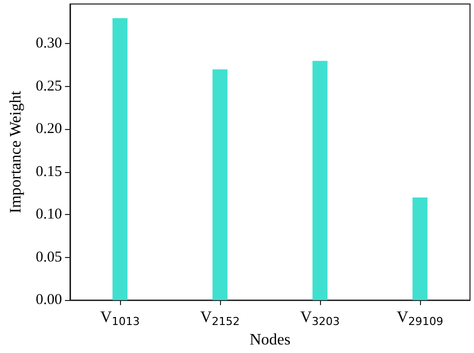 The width and height of the screenshot is (474, 353). Describe the element at coordinates (16, 152) in the screenshot. I see `y-axis-title: Importance Weight` at that location.